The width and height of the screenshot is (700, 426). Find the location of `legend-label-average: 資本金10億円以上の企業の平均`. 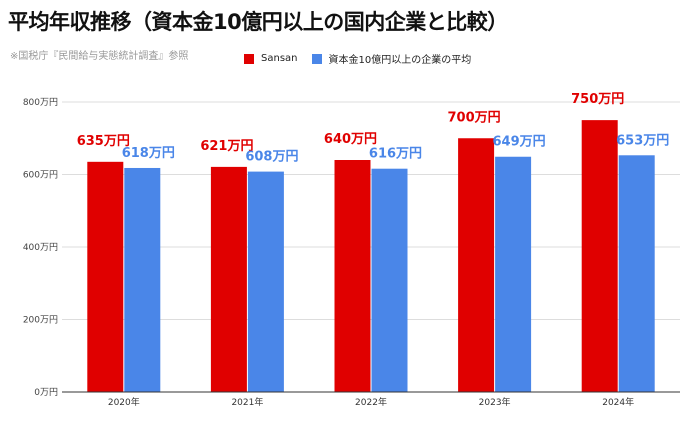

legend-label-average: 資本金10億円以上の企業の平均 is located at coordinates (400, 60).